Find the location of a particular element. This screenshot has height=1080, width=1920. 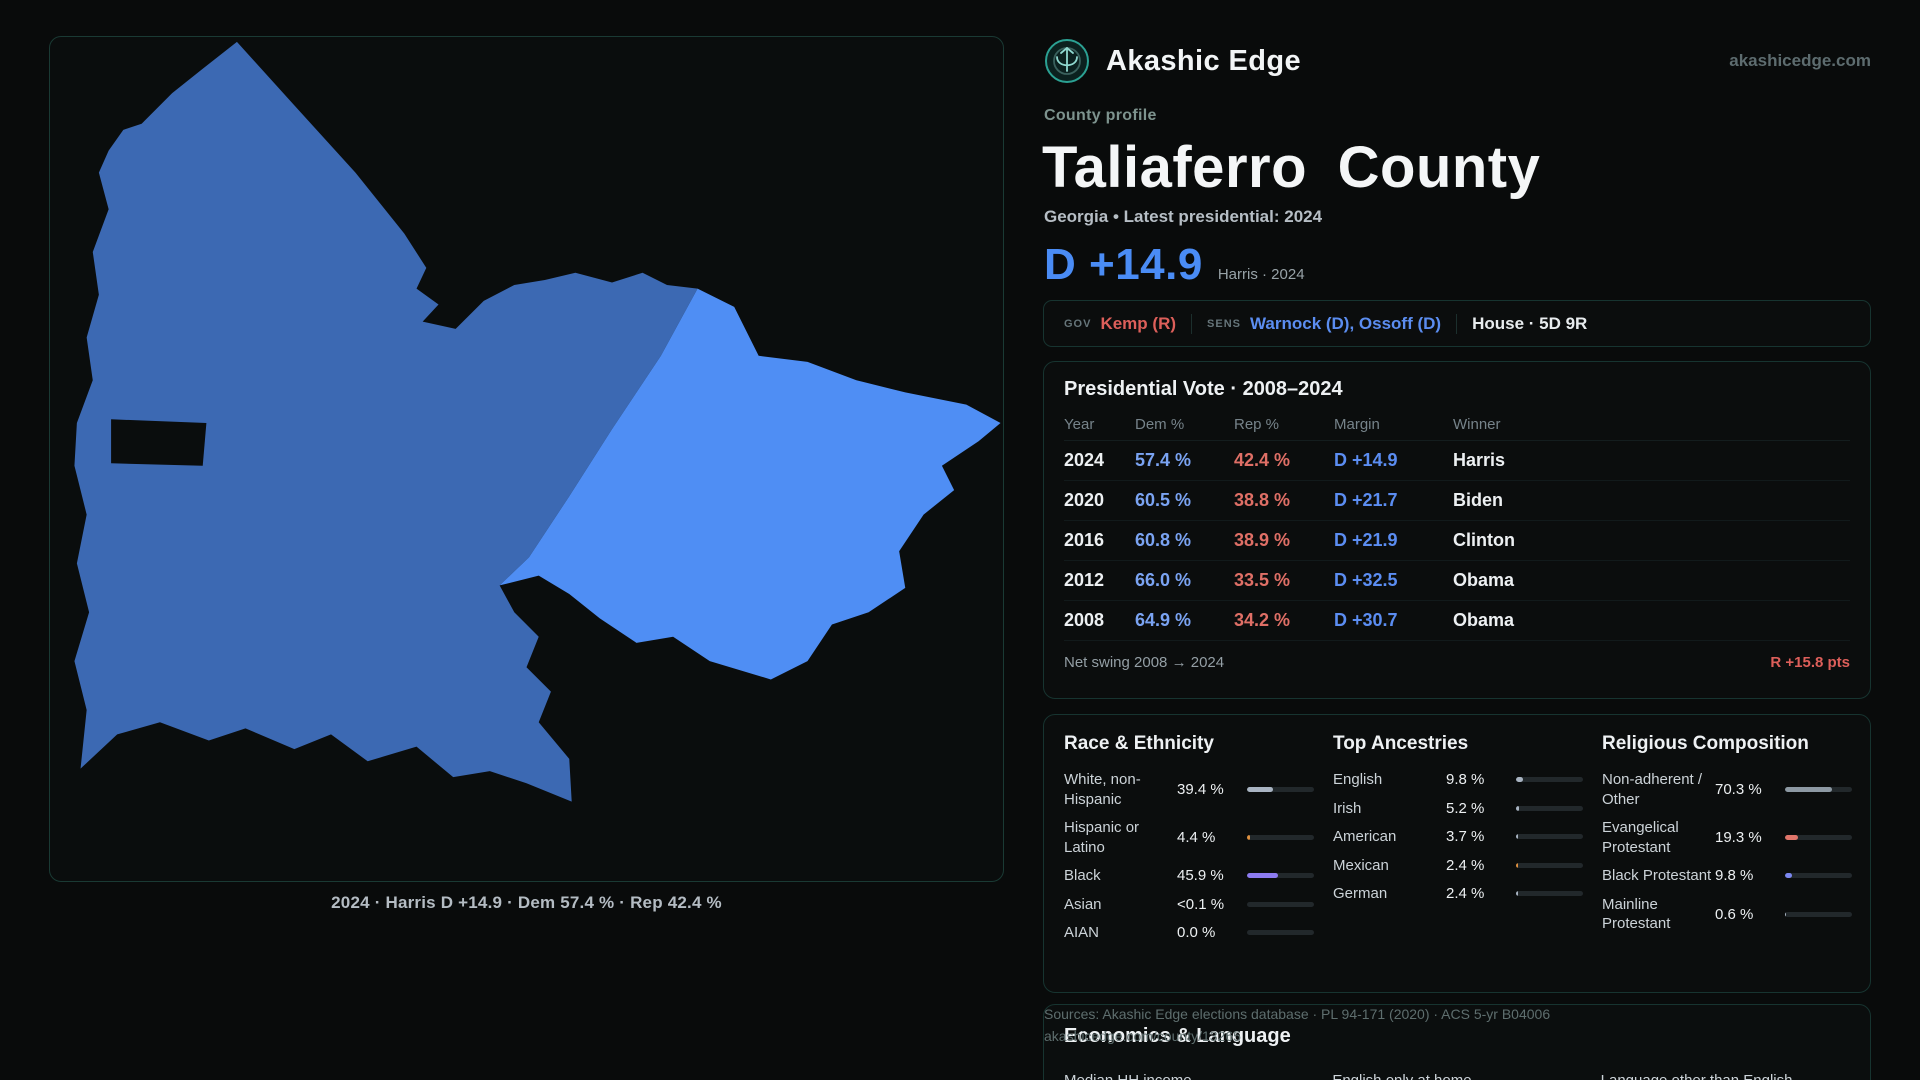

dem-share: 57.4 % is located at coordinates (1163, 460).